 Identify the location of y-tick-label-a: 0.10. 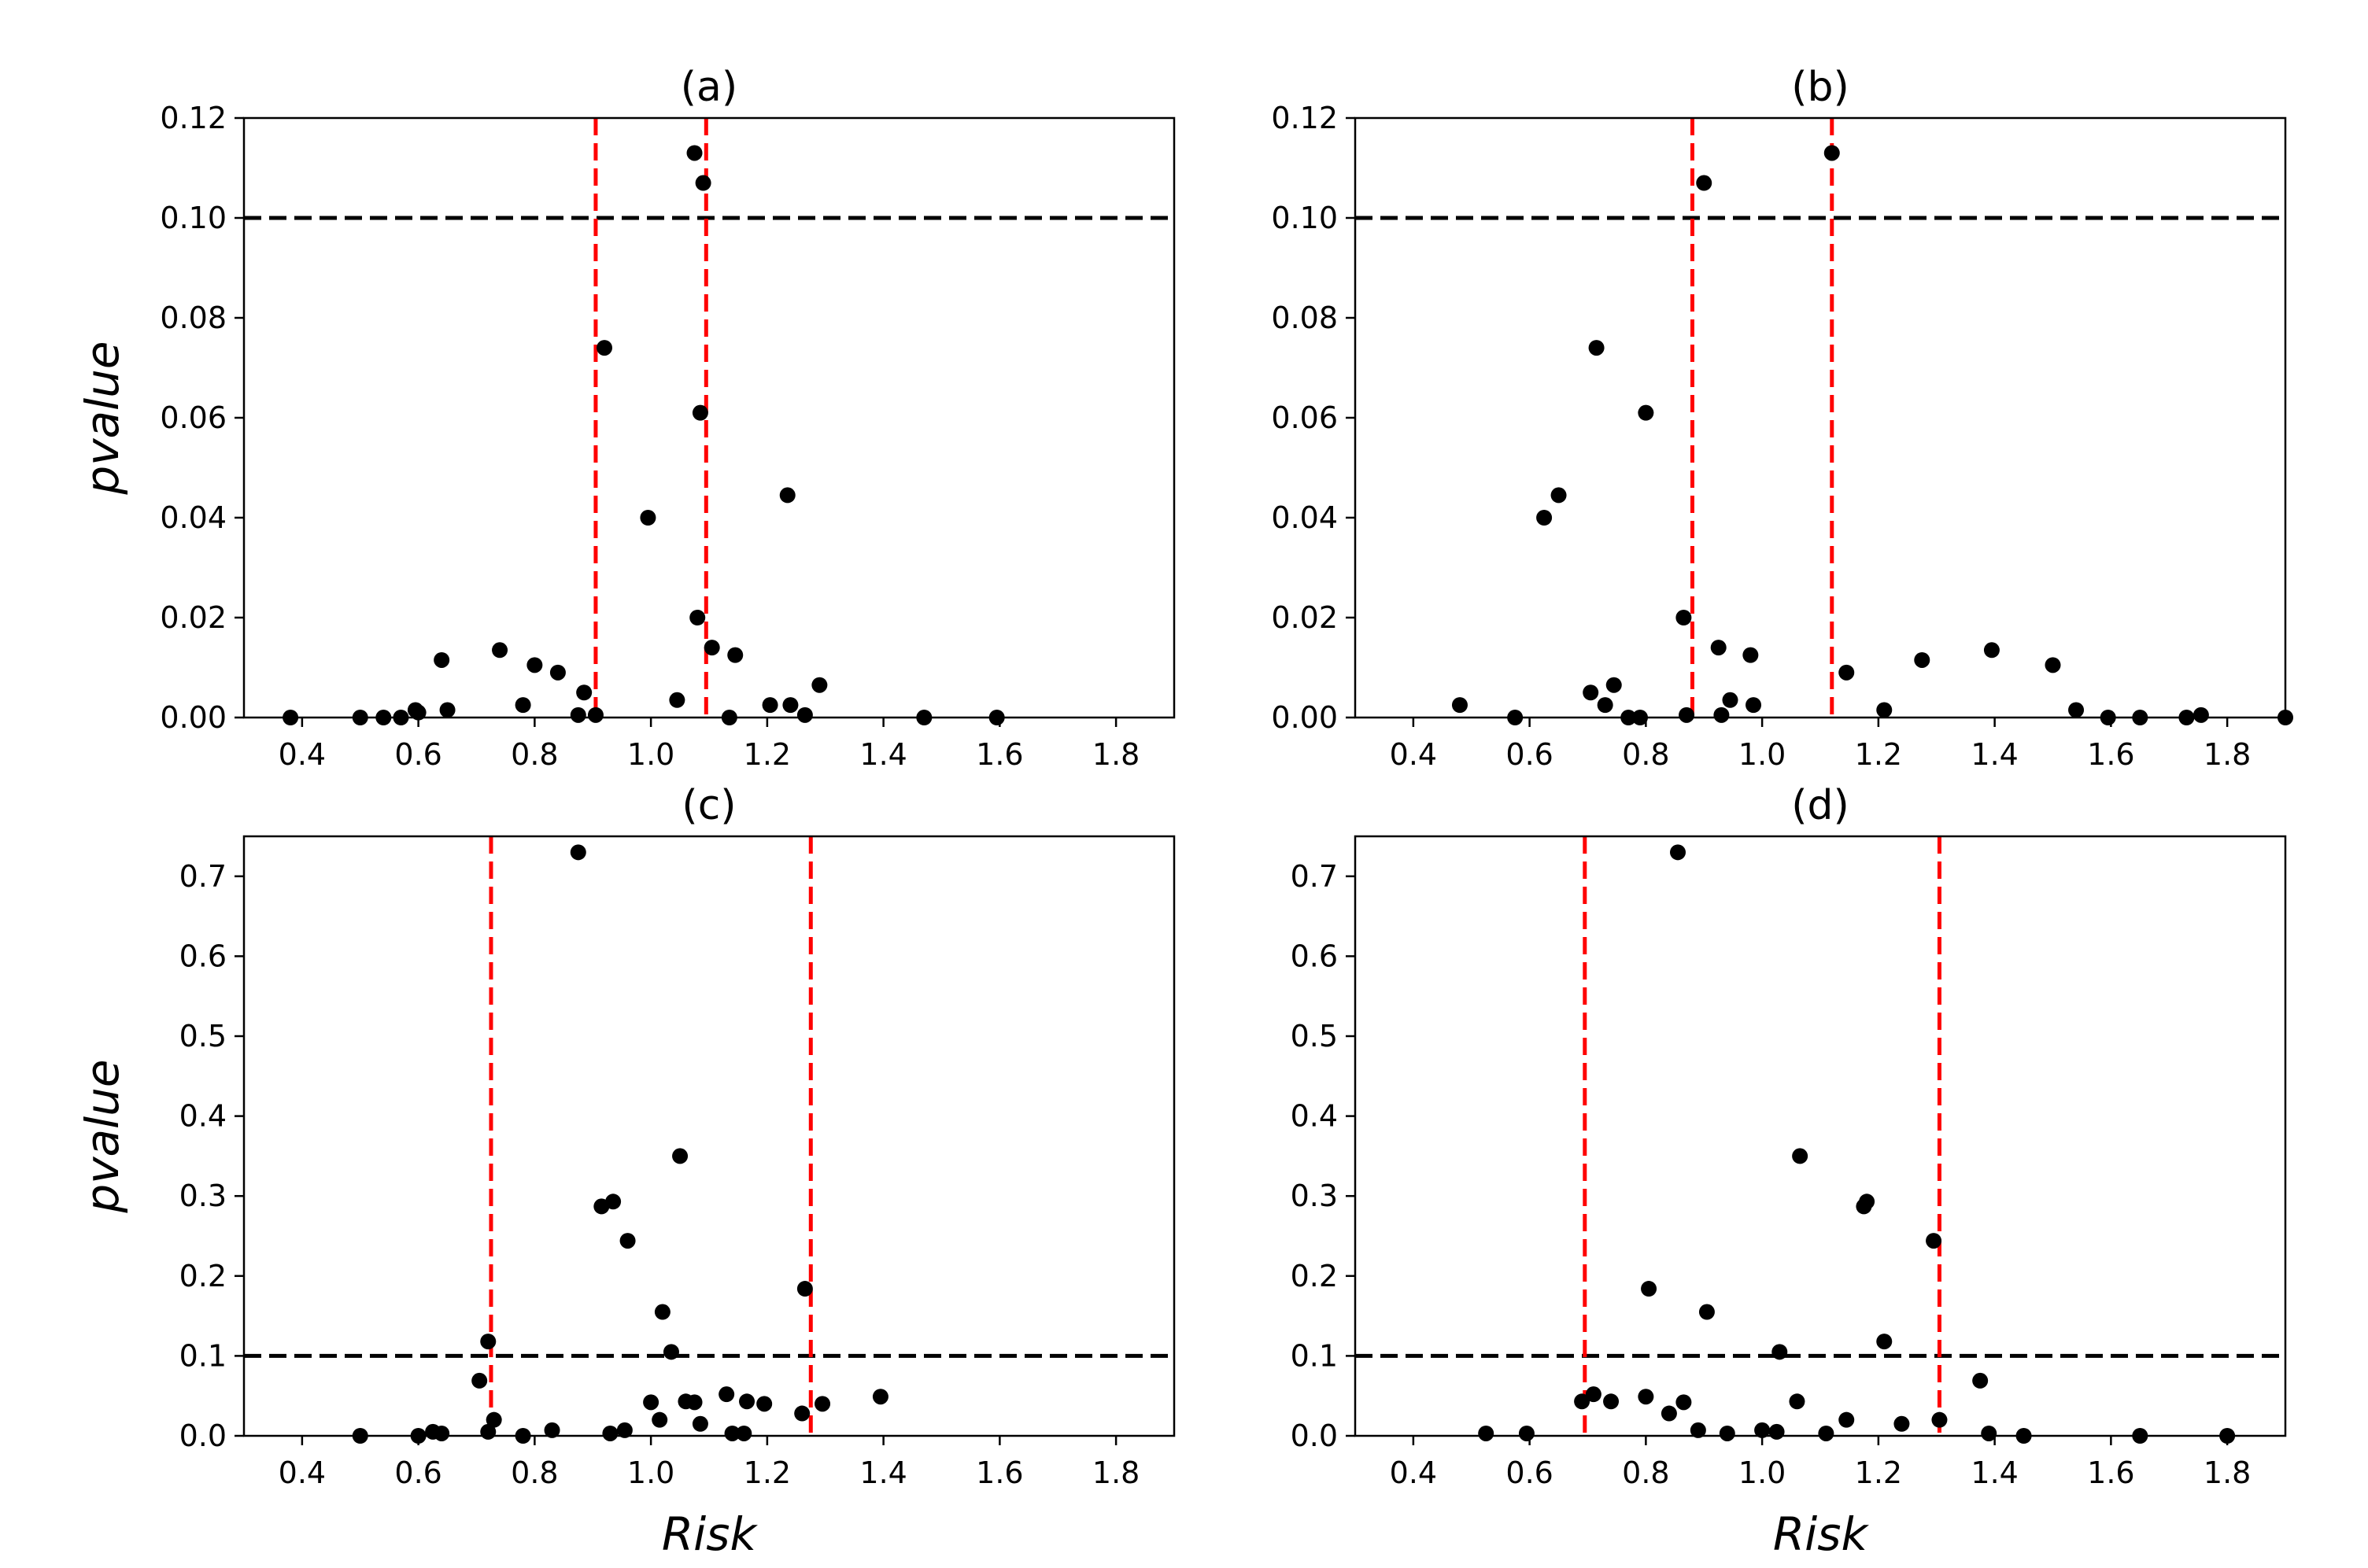
(193, 218).